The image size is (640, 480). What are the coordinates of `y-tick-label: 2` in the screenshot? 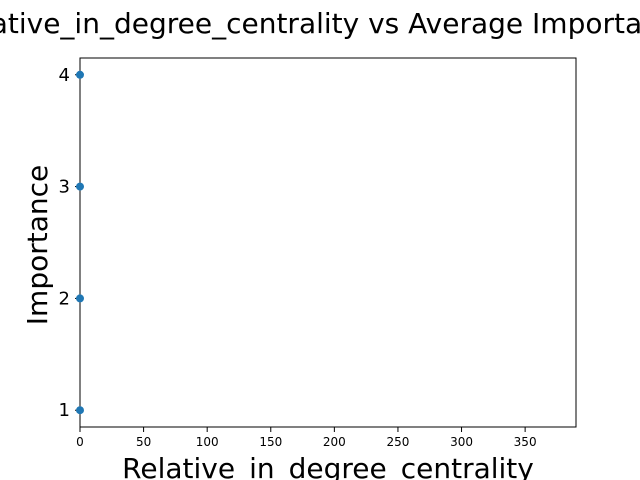 It's located at (64, 298).